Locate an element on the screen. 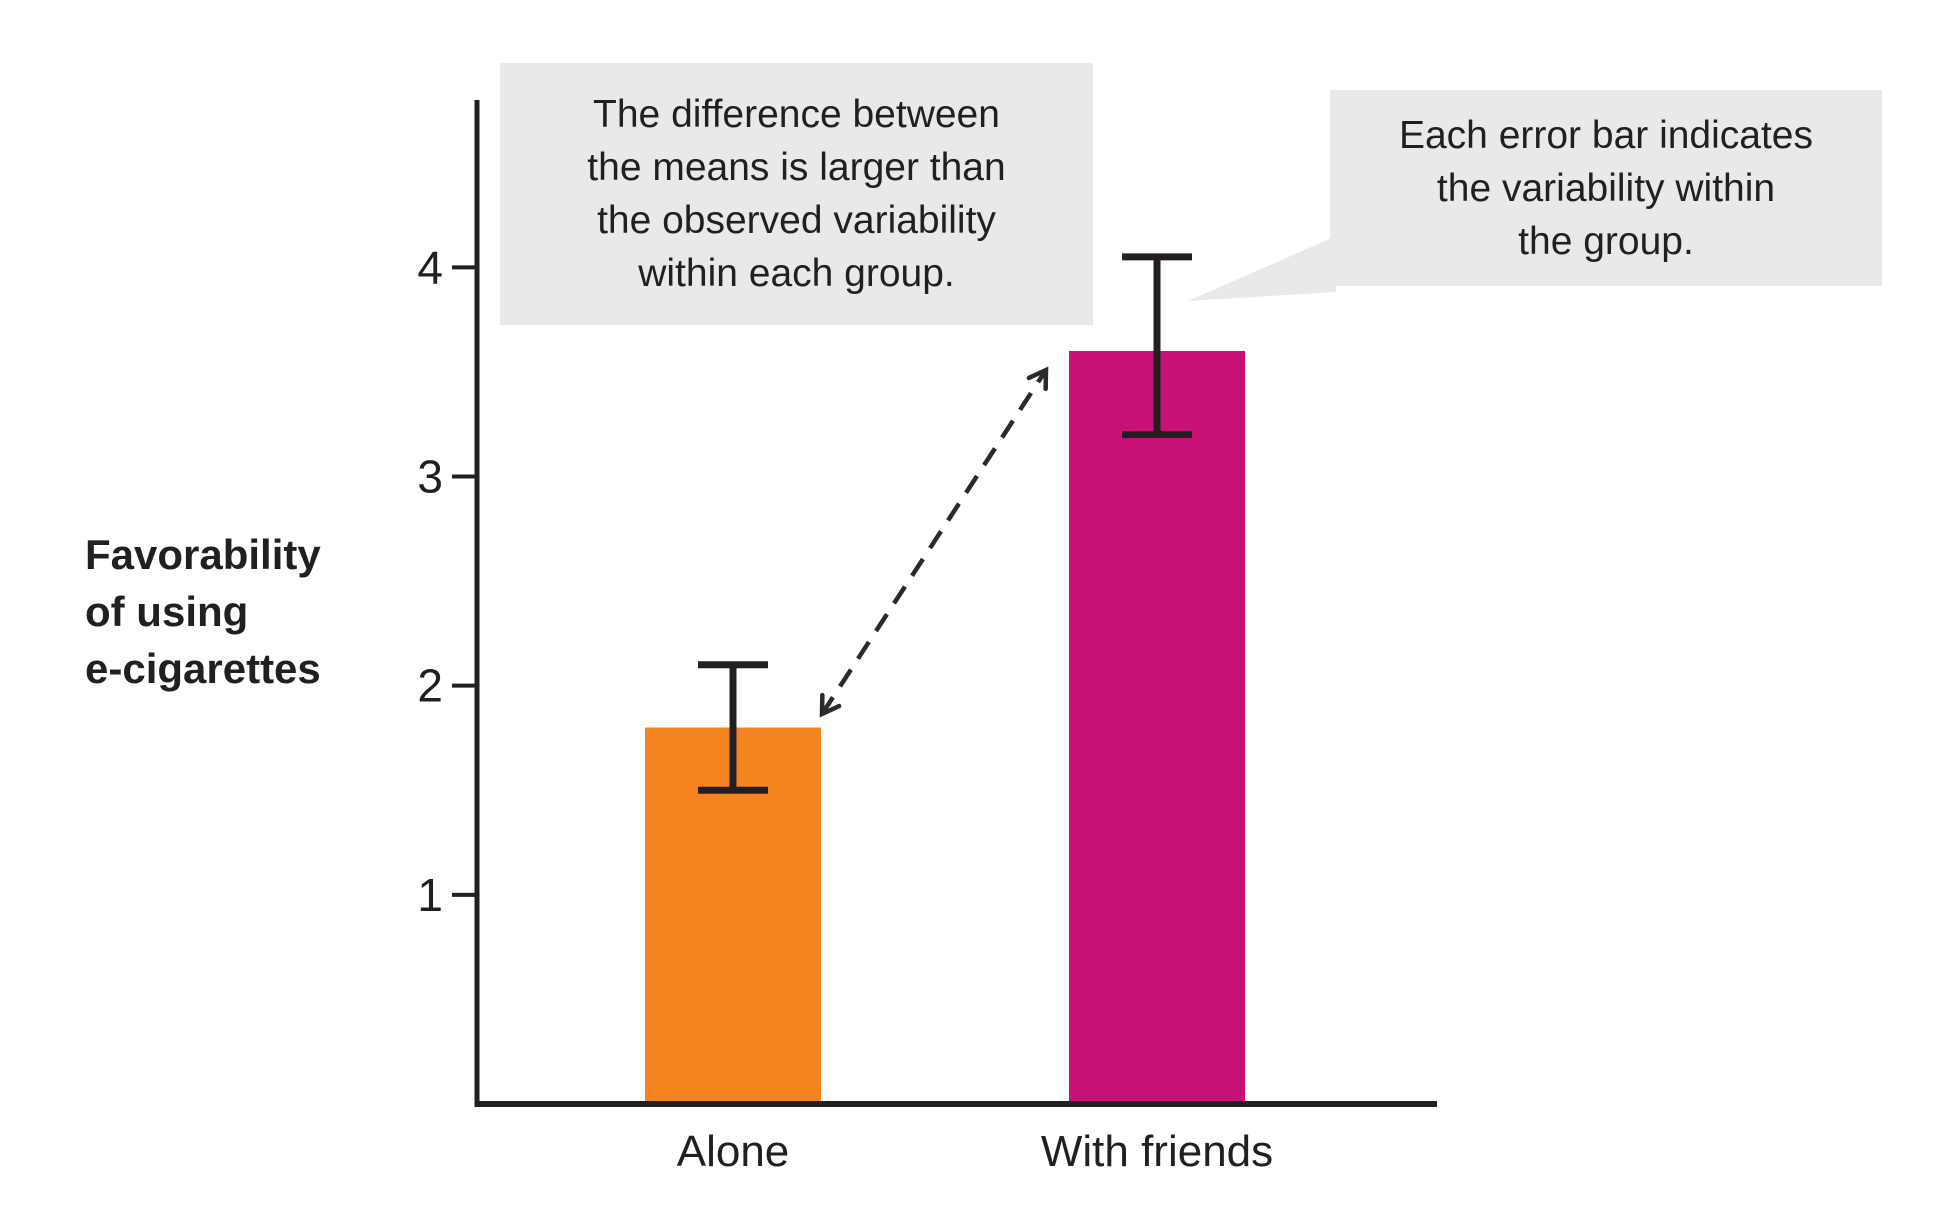  y-tick-label-2: 2 is located at coordinates (430, 686).